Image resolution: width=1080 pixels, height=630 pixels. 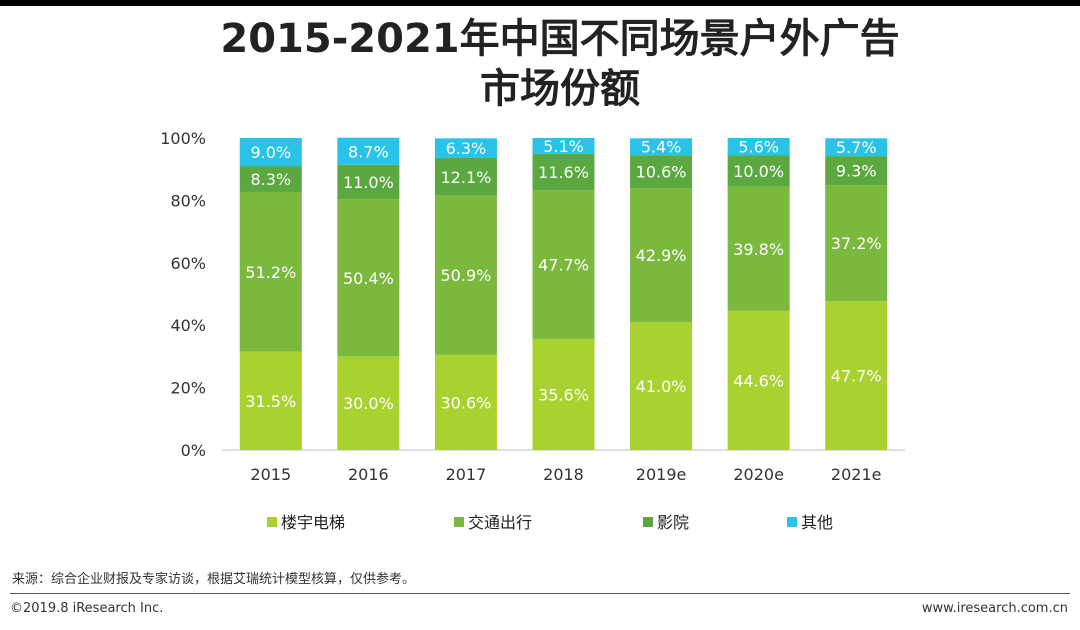 I want to click on x-tick-label: 2015, so click(x=270, y=474).